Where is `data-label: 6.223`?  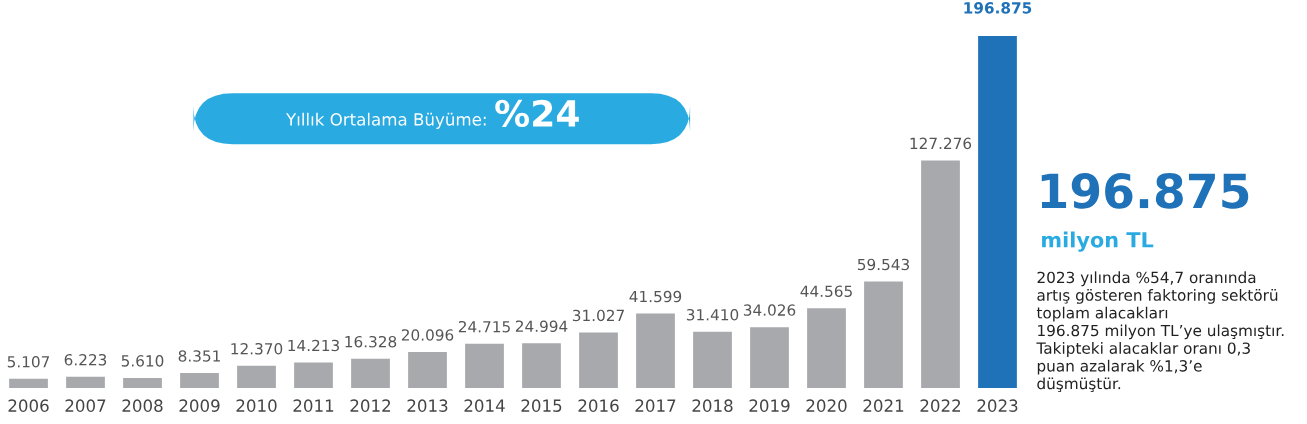
data-label: 6.223 is located at coordinates (85, 359).